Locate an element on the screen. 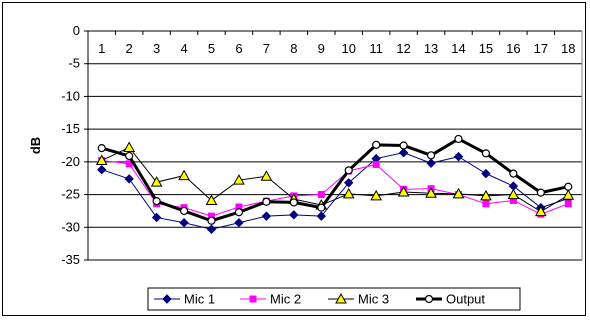 This screenshot has width=590, height=320. x-tick-label: 11 is located at coordinates (376, 48).